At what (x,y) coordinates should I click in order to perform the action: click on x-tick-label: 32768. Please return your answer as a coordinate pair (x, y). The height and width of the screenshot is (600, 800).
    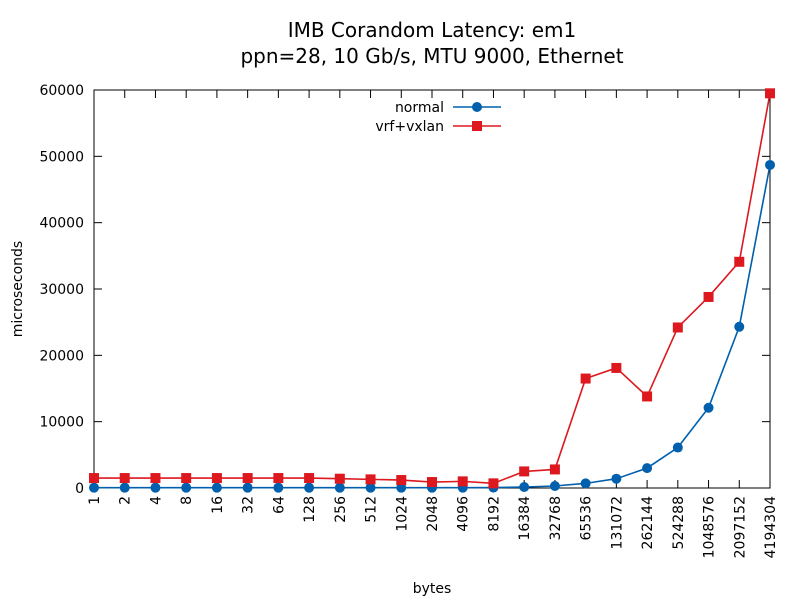
    Looking at the image, I should click on (556, 518).